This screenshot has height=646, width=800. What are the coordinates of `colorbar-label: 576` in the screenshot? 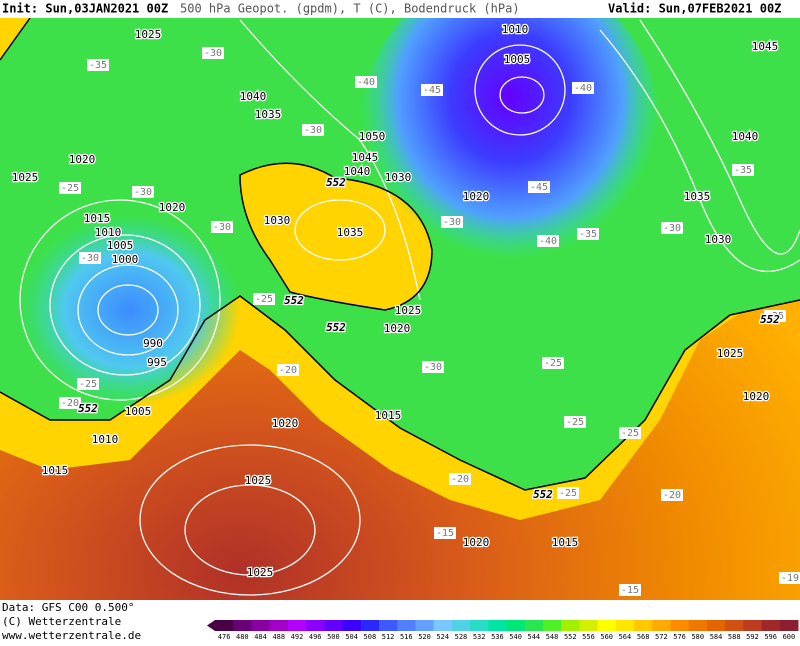 It's located at (679, 637).